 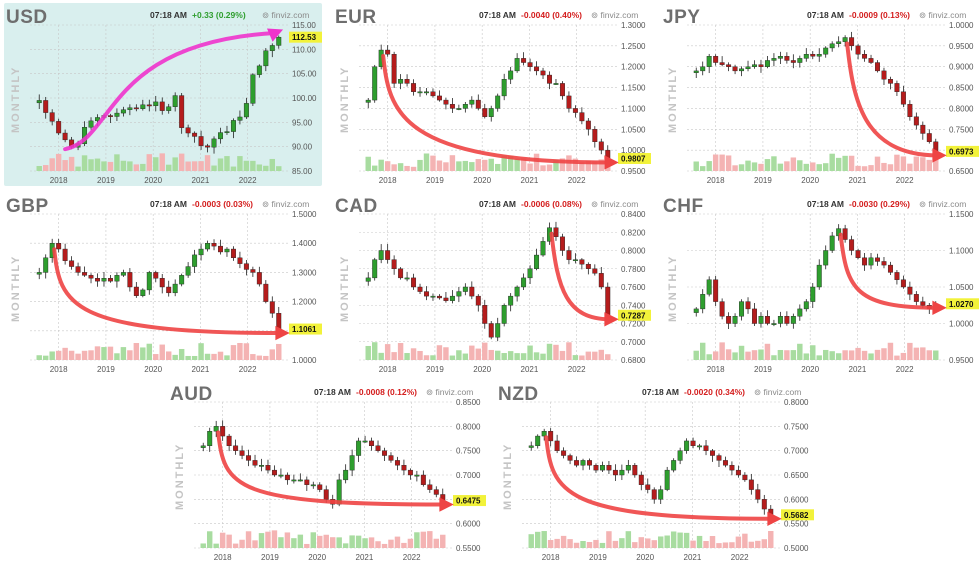 What do you see at coordinates (777, 392) in the screenshot?
I see `nzd-source-link: ⊚ finviz.com` at bounding box center [777, 392].